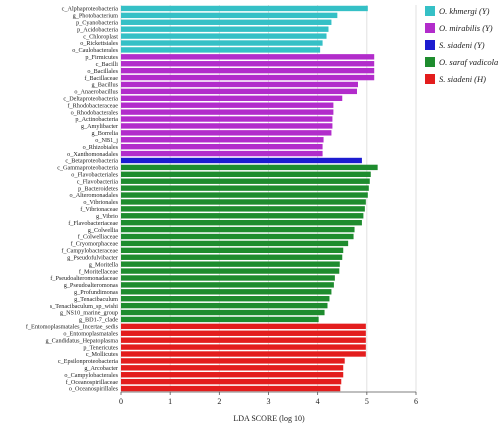 This screenshot has width=500, height=425. What do you see at coordinates (84, 278) in the screenshot?
I see `bar-label: f_Pseudoalteromonadaceae` at bounding box center [84, 278].